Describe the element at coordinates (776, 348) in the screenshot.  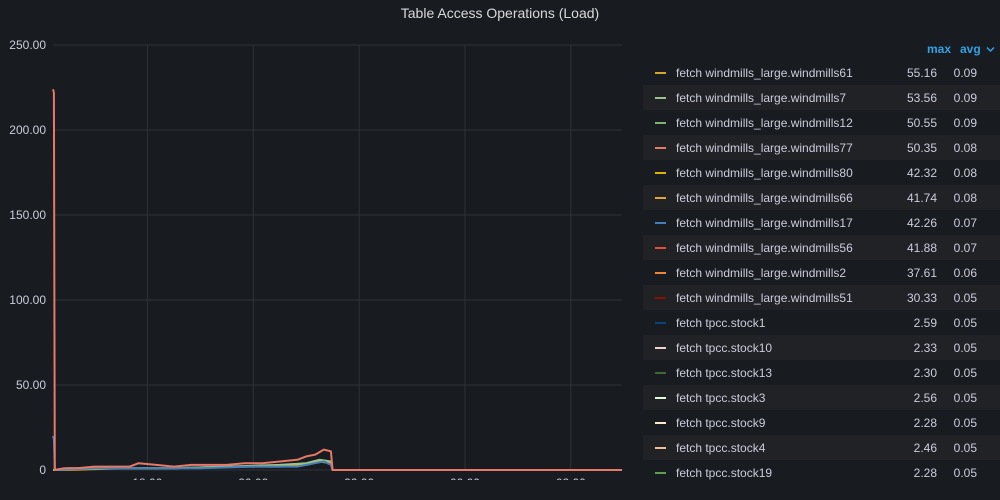
I see `legend-item-name: fetch tpcc.stock10` at that location.